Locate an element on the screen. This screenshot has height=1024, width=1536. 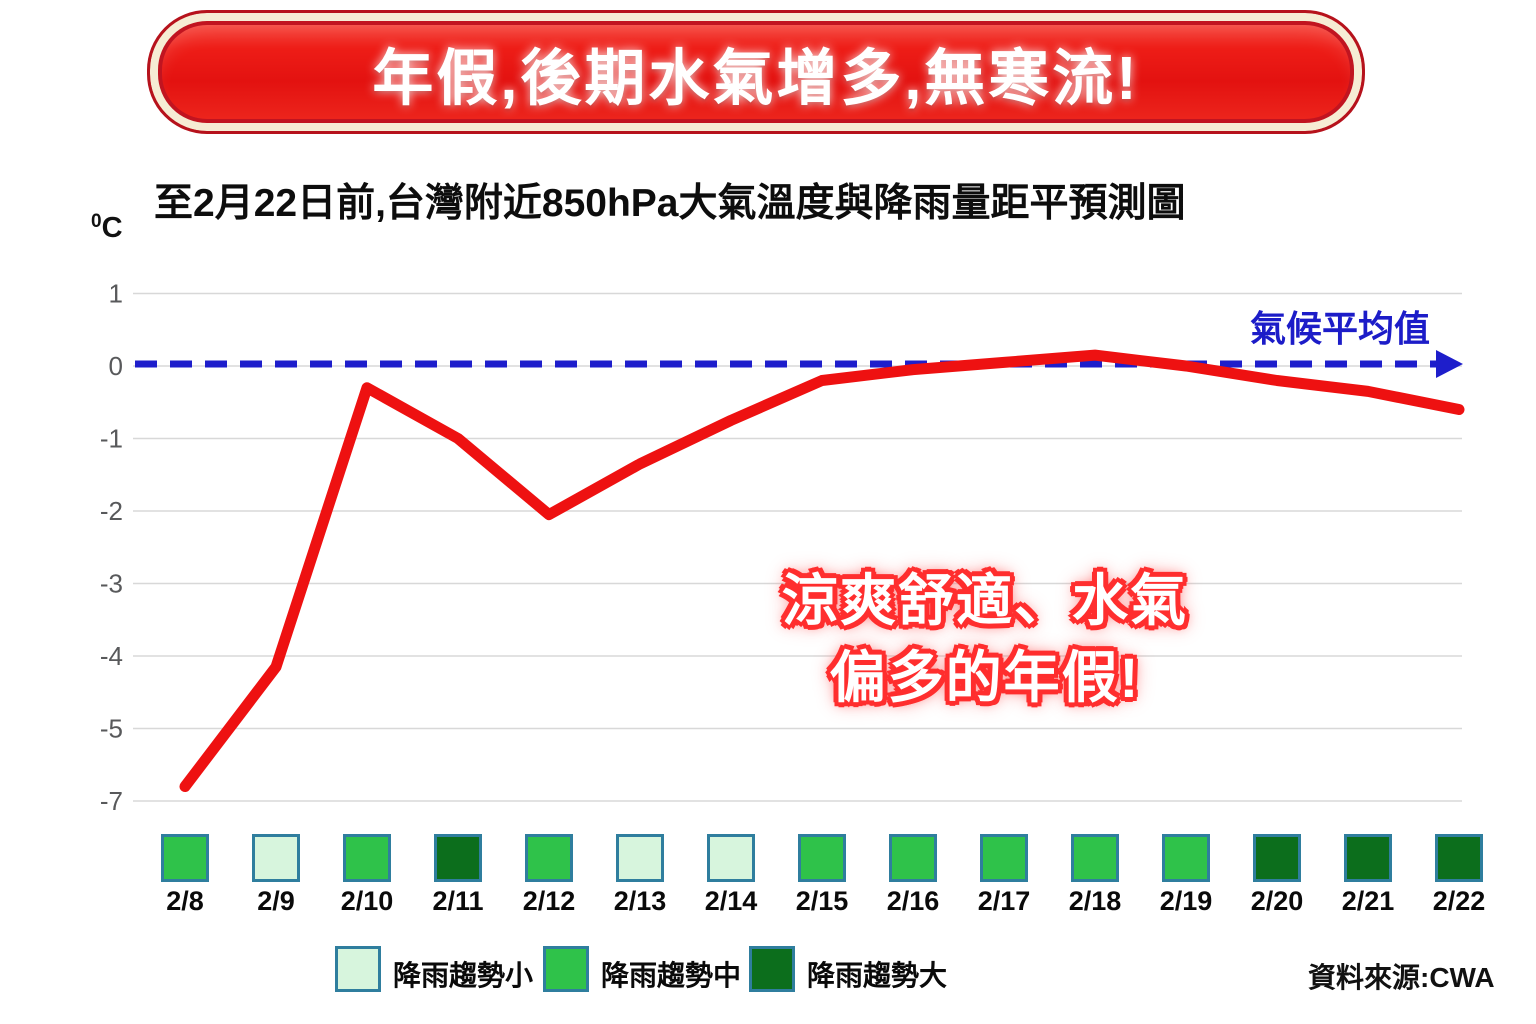
date-label: 2/22 is located at coordinates (1459, 901).